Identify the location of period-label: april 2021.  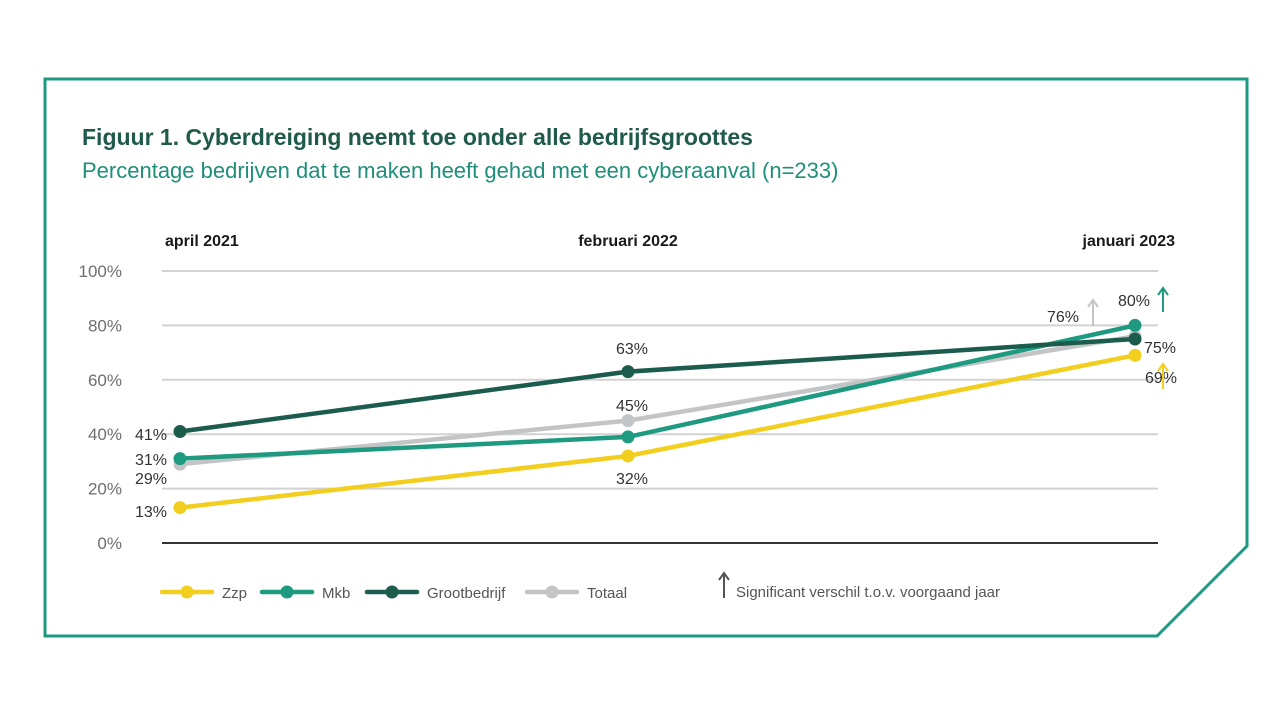
(202, 241).